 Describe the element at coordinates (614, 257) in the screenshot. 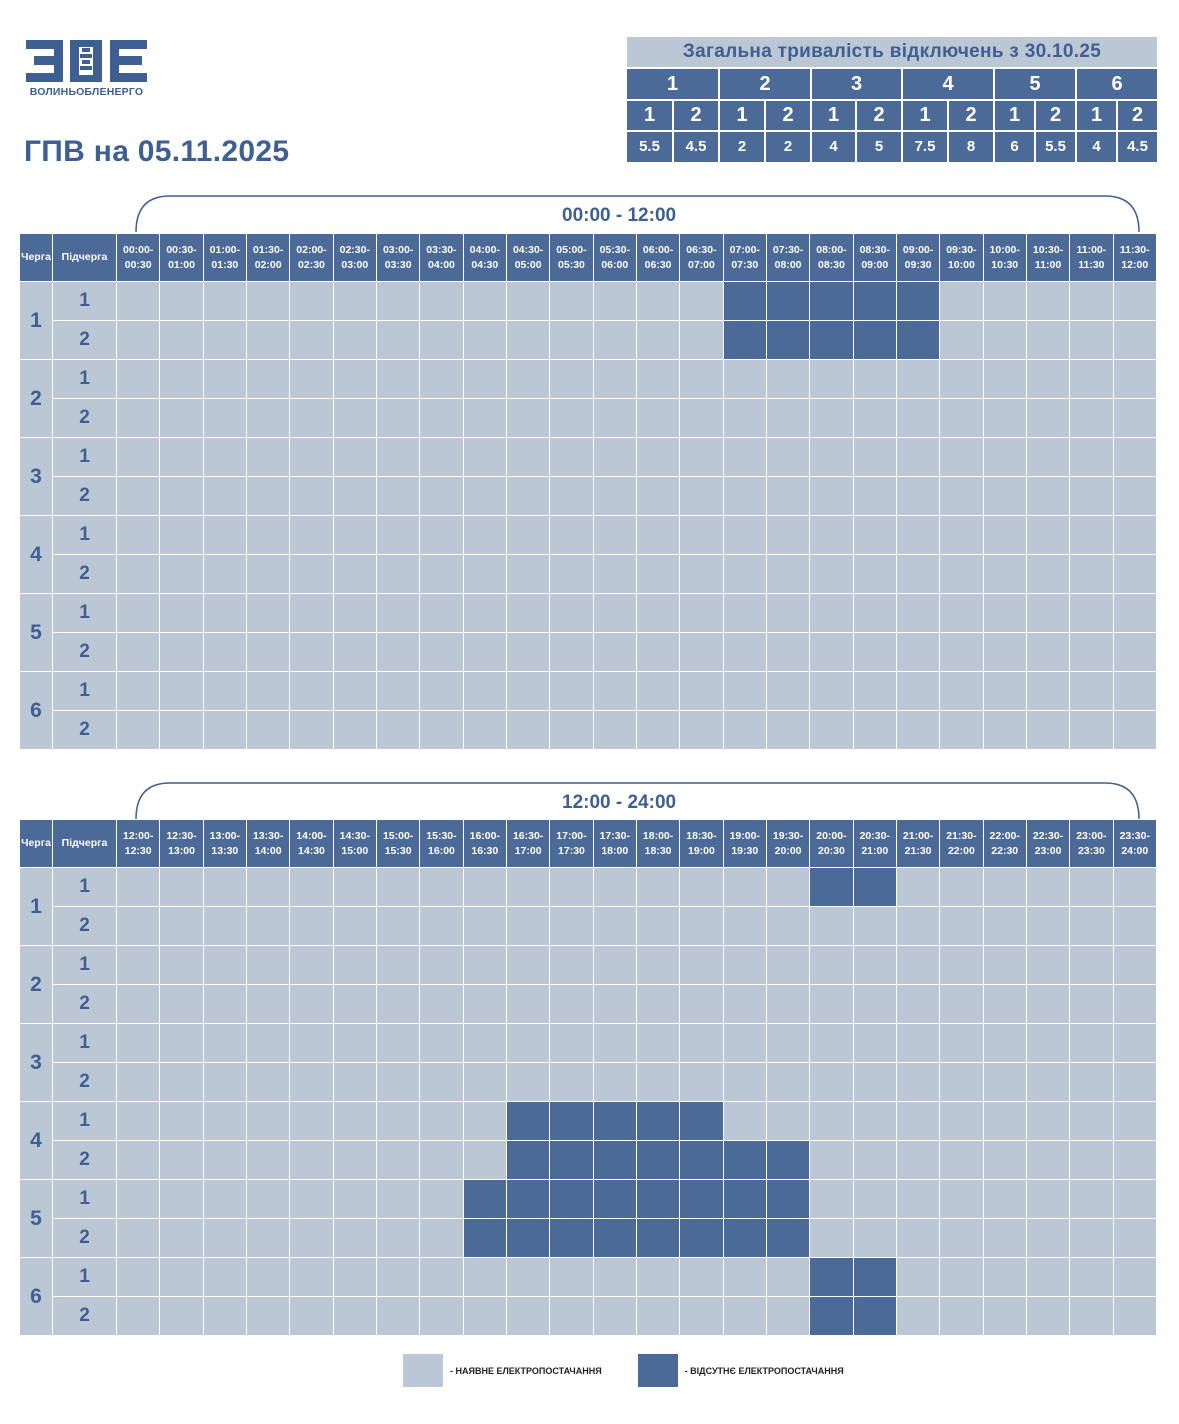

I see `time-slot-header: 05:30-06:00` at that location.